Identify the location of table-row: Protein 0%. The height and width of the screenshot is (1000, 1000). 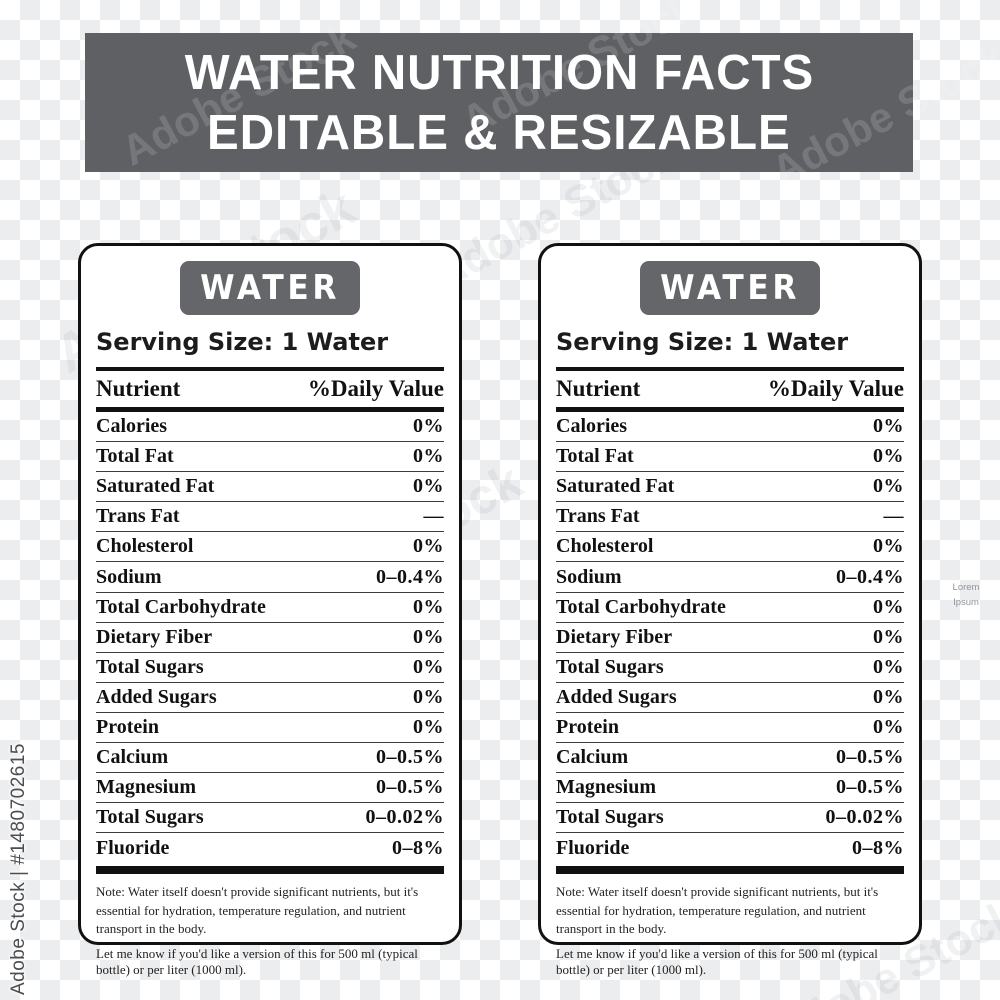
(730, 728).